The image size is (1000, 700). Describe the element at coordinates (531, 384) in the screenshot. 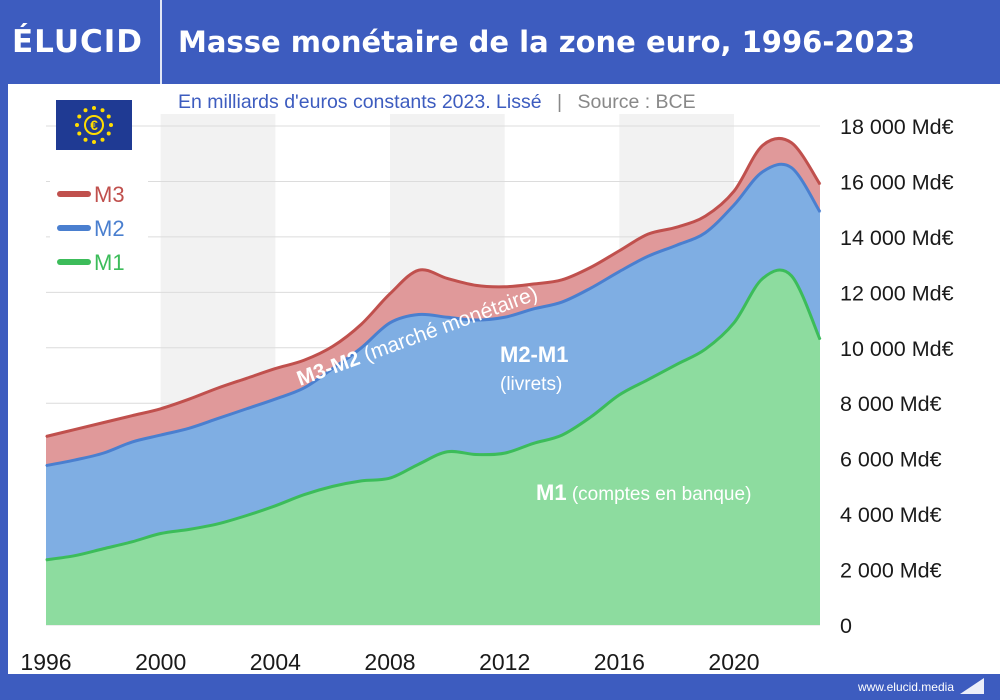

I see `annotation-m2-m1-sub: (livrets)` at that location.